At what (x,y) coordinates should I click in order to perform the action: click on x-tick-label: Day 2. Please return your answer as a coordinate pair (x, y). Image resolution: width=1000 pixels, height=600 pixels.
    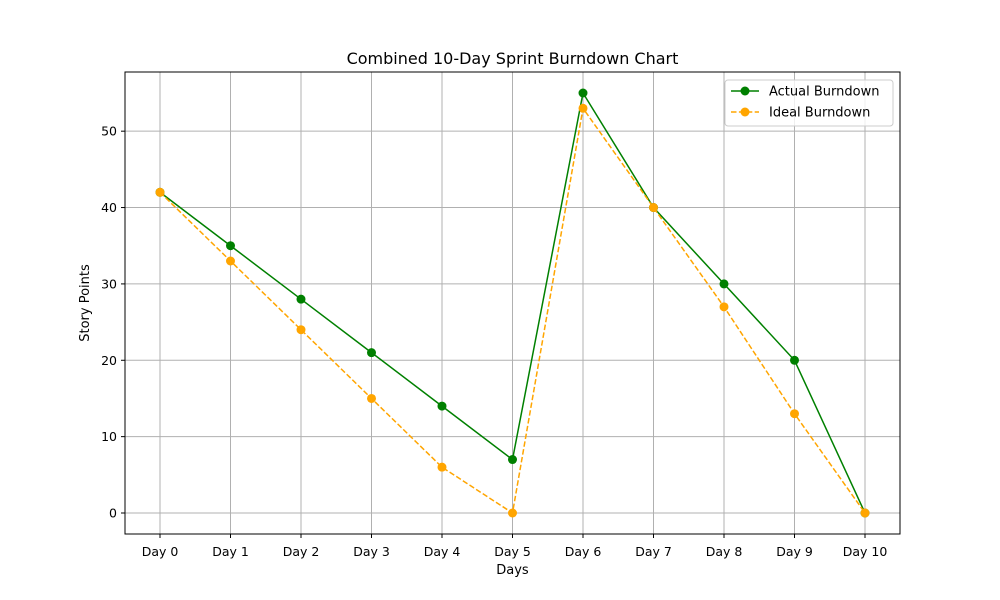
    Looking at the image, I should click on (301, 551).